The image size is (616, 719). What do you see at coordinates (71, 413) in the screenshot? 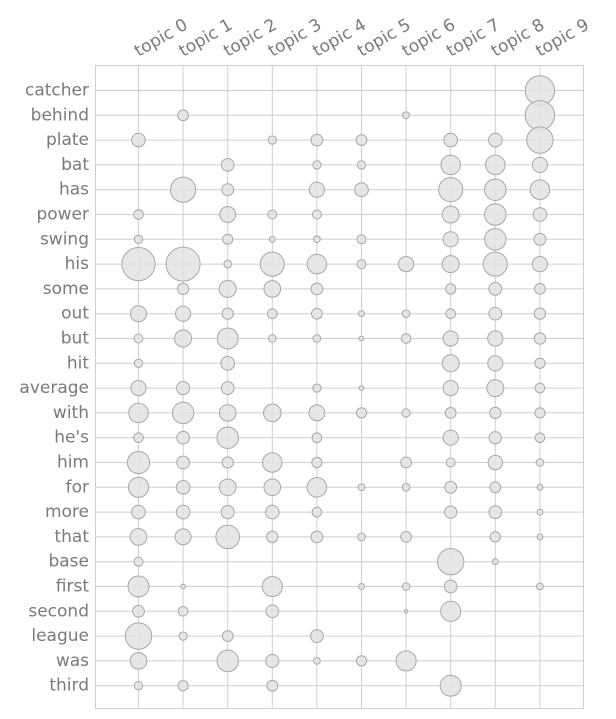
I see `word-label: with` at bounding box center [71, 413].